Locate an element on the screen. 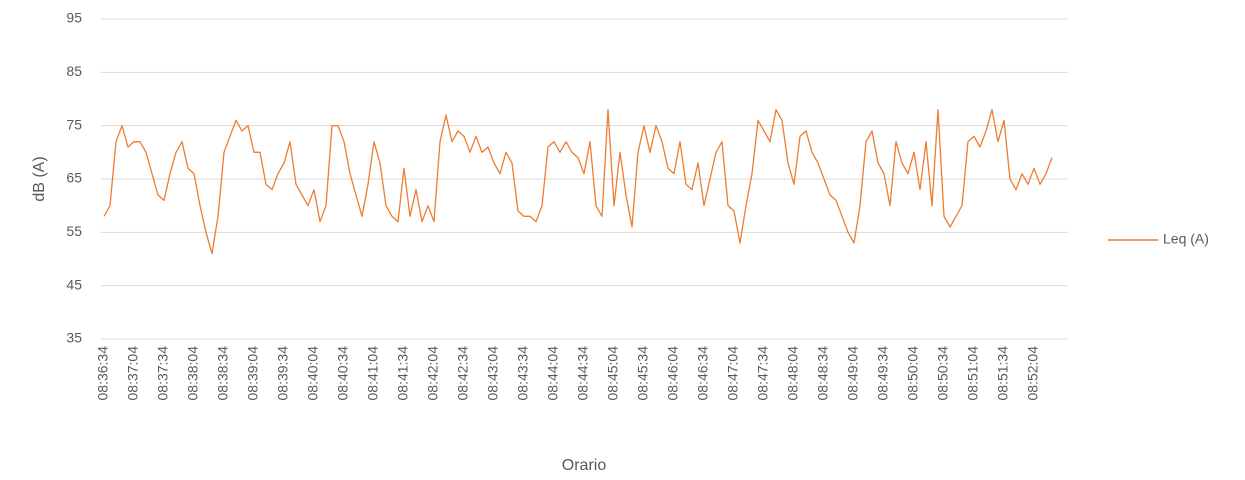 This screenshot has width=1245, height=480. x-tick-label: 08:40:34 is located at coordinates (343, 373).